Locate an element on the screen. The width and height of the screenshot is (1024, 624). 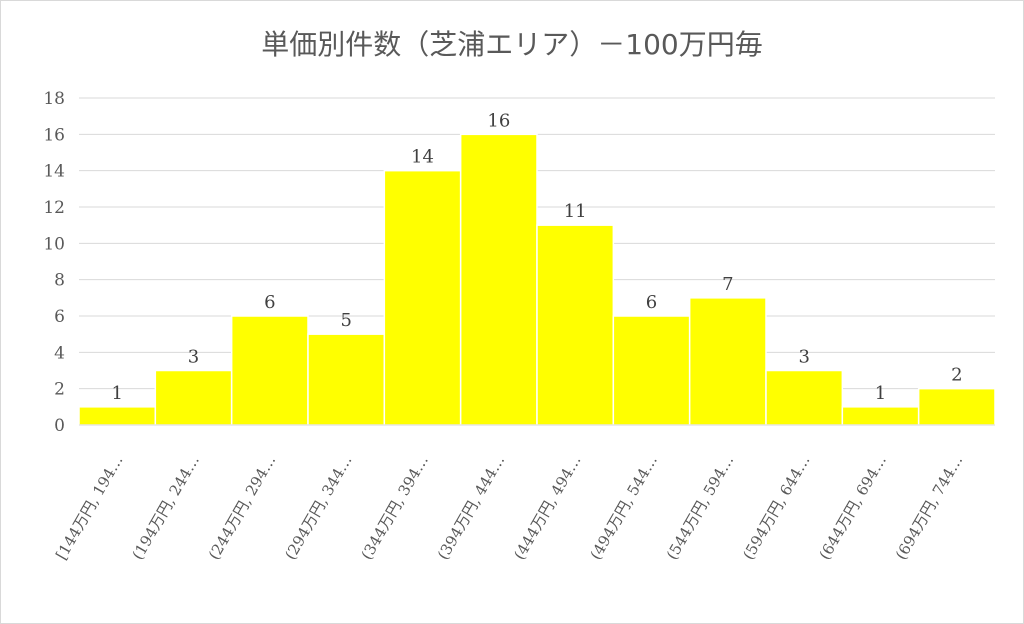
data-label: 11 is located at coordinates (575, 211).